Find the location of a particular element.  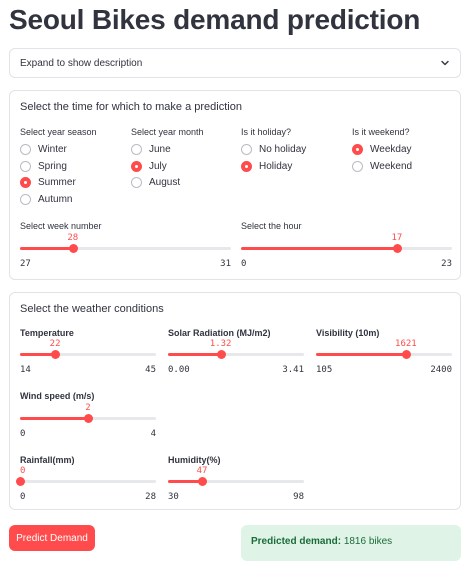

season-label: Select year season is located at coordinates (58, 132).